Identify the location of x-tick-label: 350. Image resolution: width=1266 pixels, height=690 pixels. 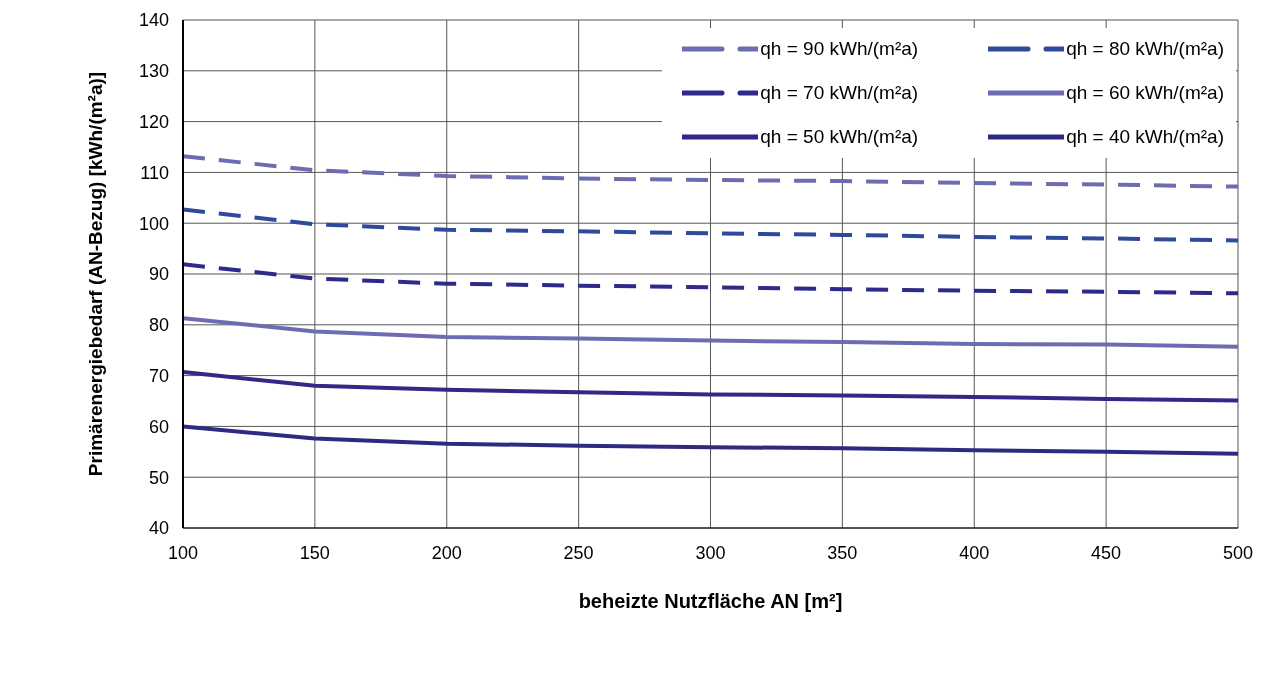
(842, 552).